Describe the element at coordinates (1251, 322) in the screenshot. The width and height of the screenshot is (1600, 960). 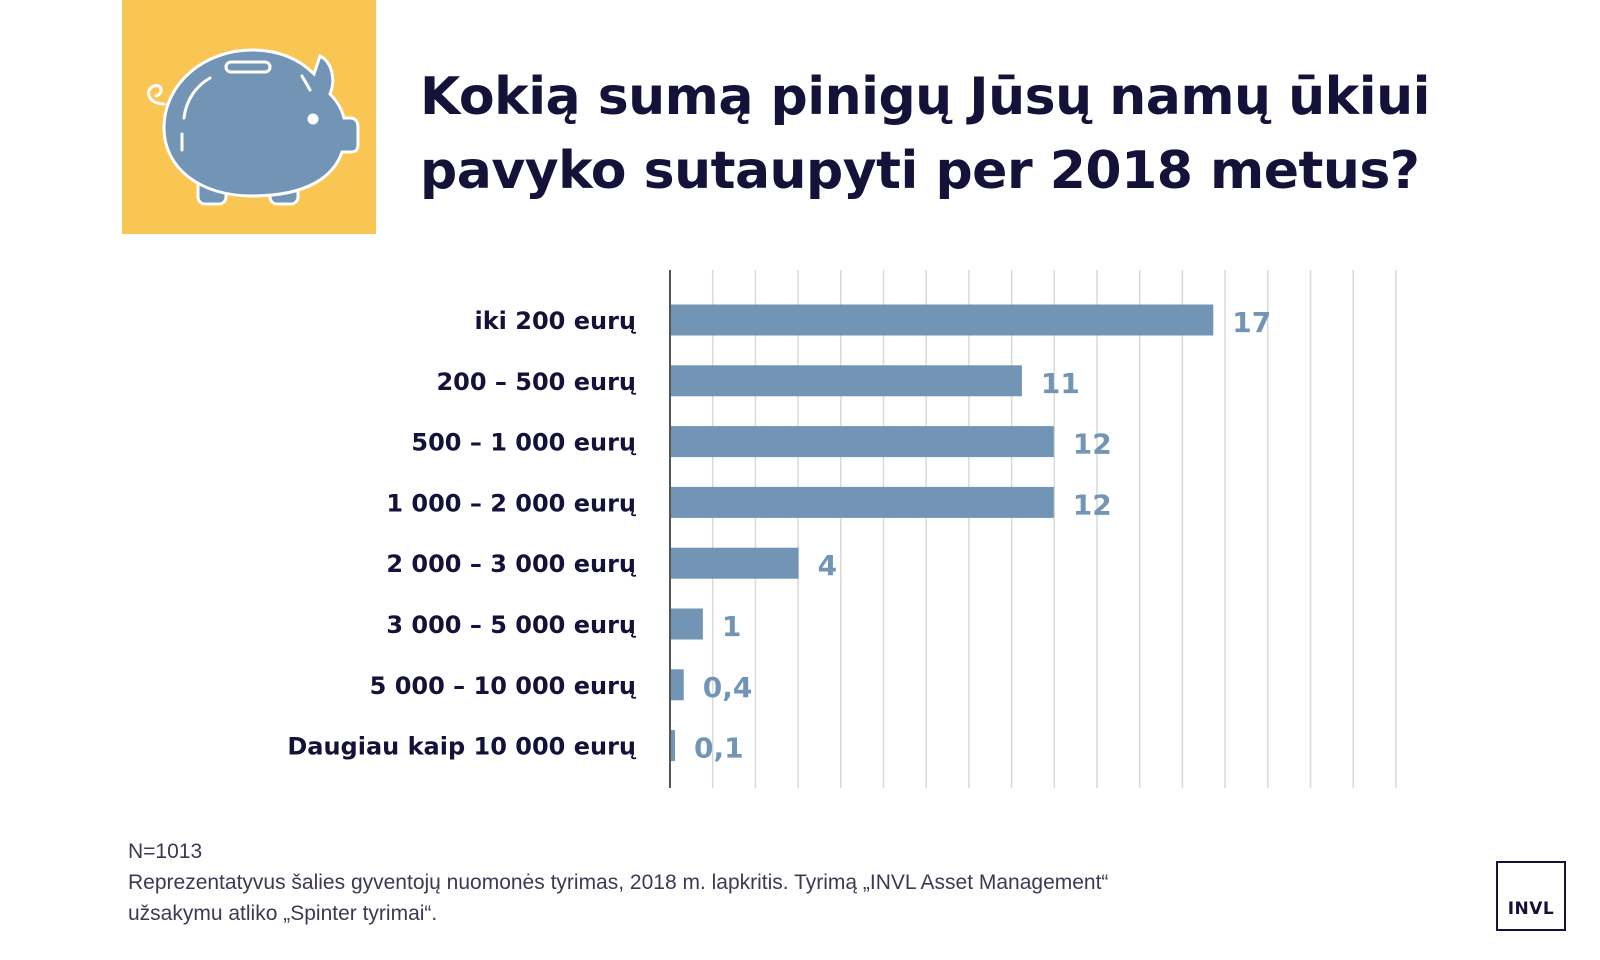
I see `value-label: 17` at that location.